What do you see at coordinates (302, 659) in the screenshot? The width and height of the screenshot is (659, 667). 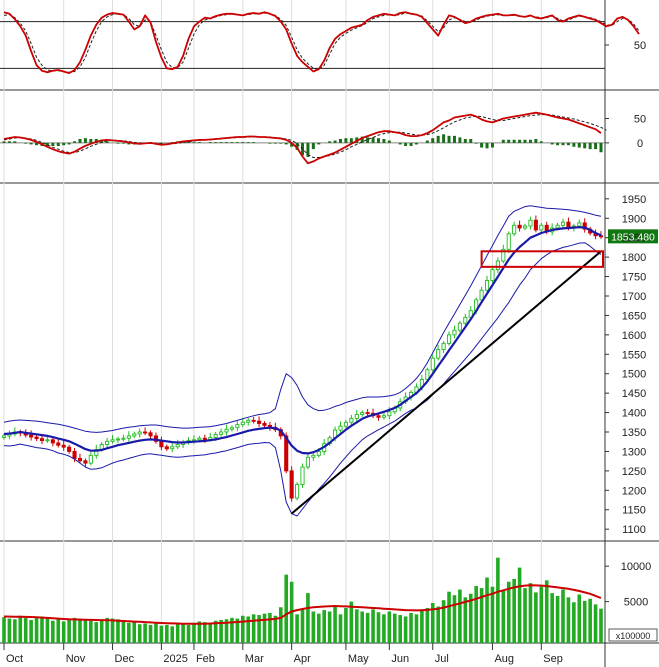 I see `x-tick-label: Apr` at bounding box center [302, 659].